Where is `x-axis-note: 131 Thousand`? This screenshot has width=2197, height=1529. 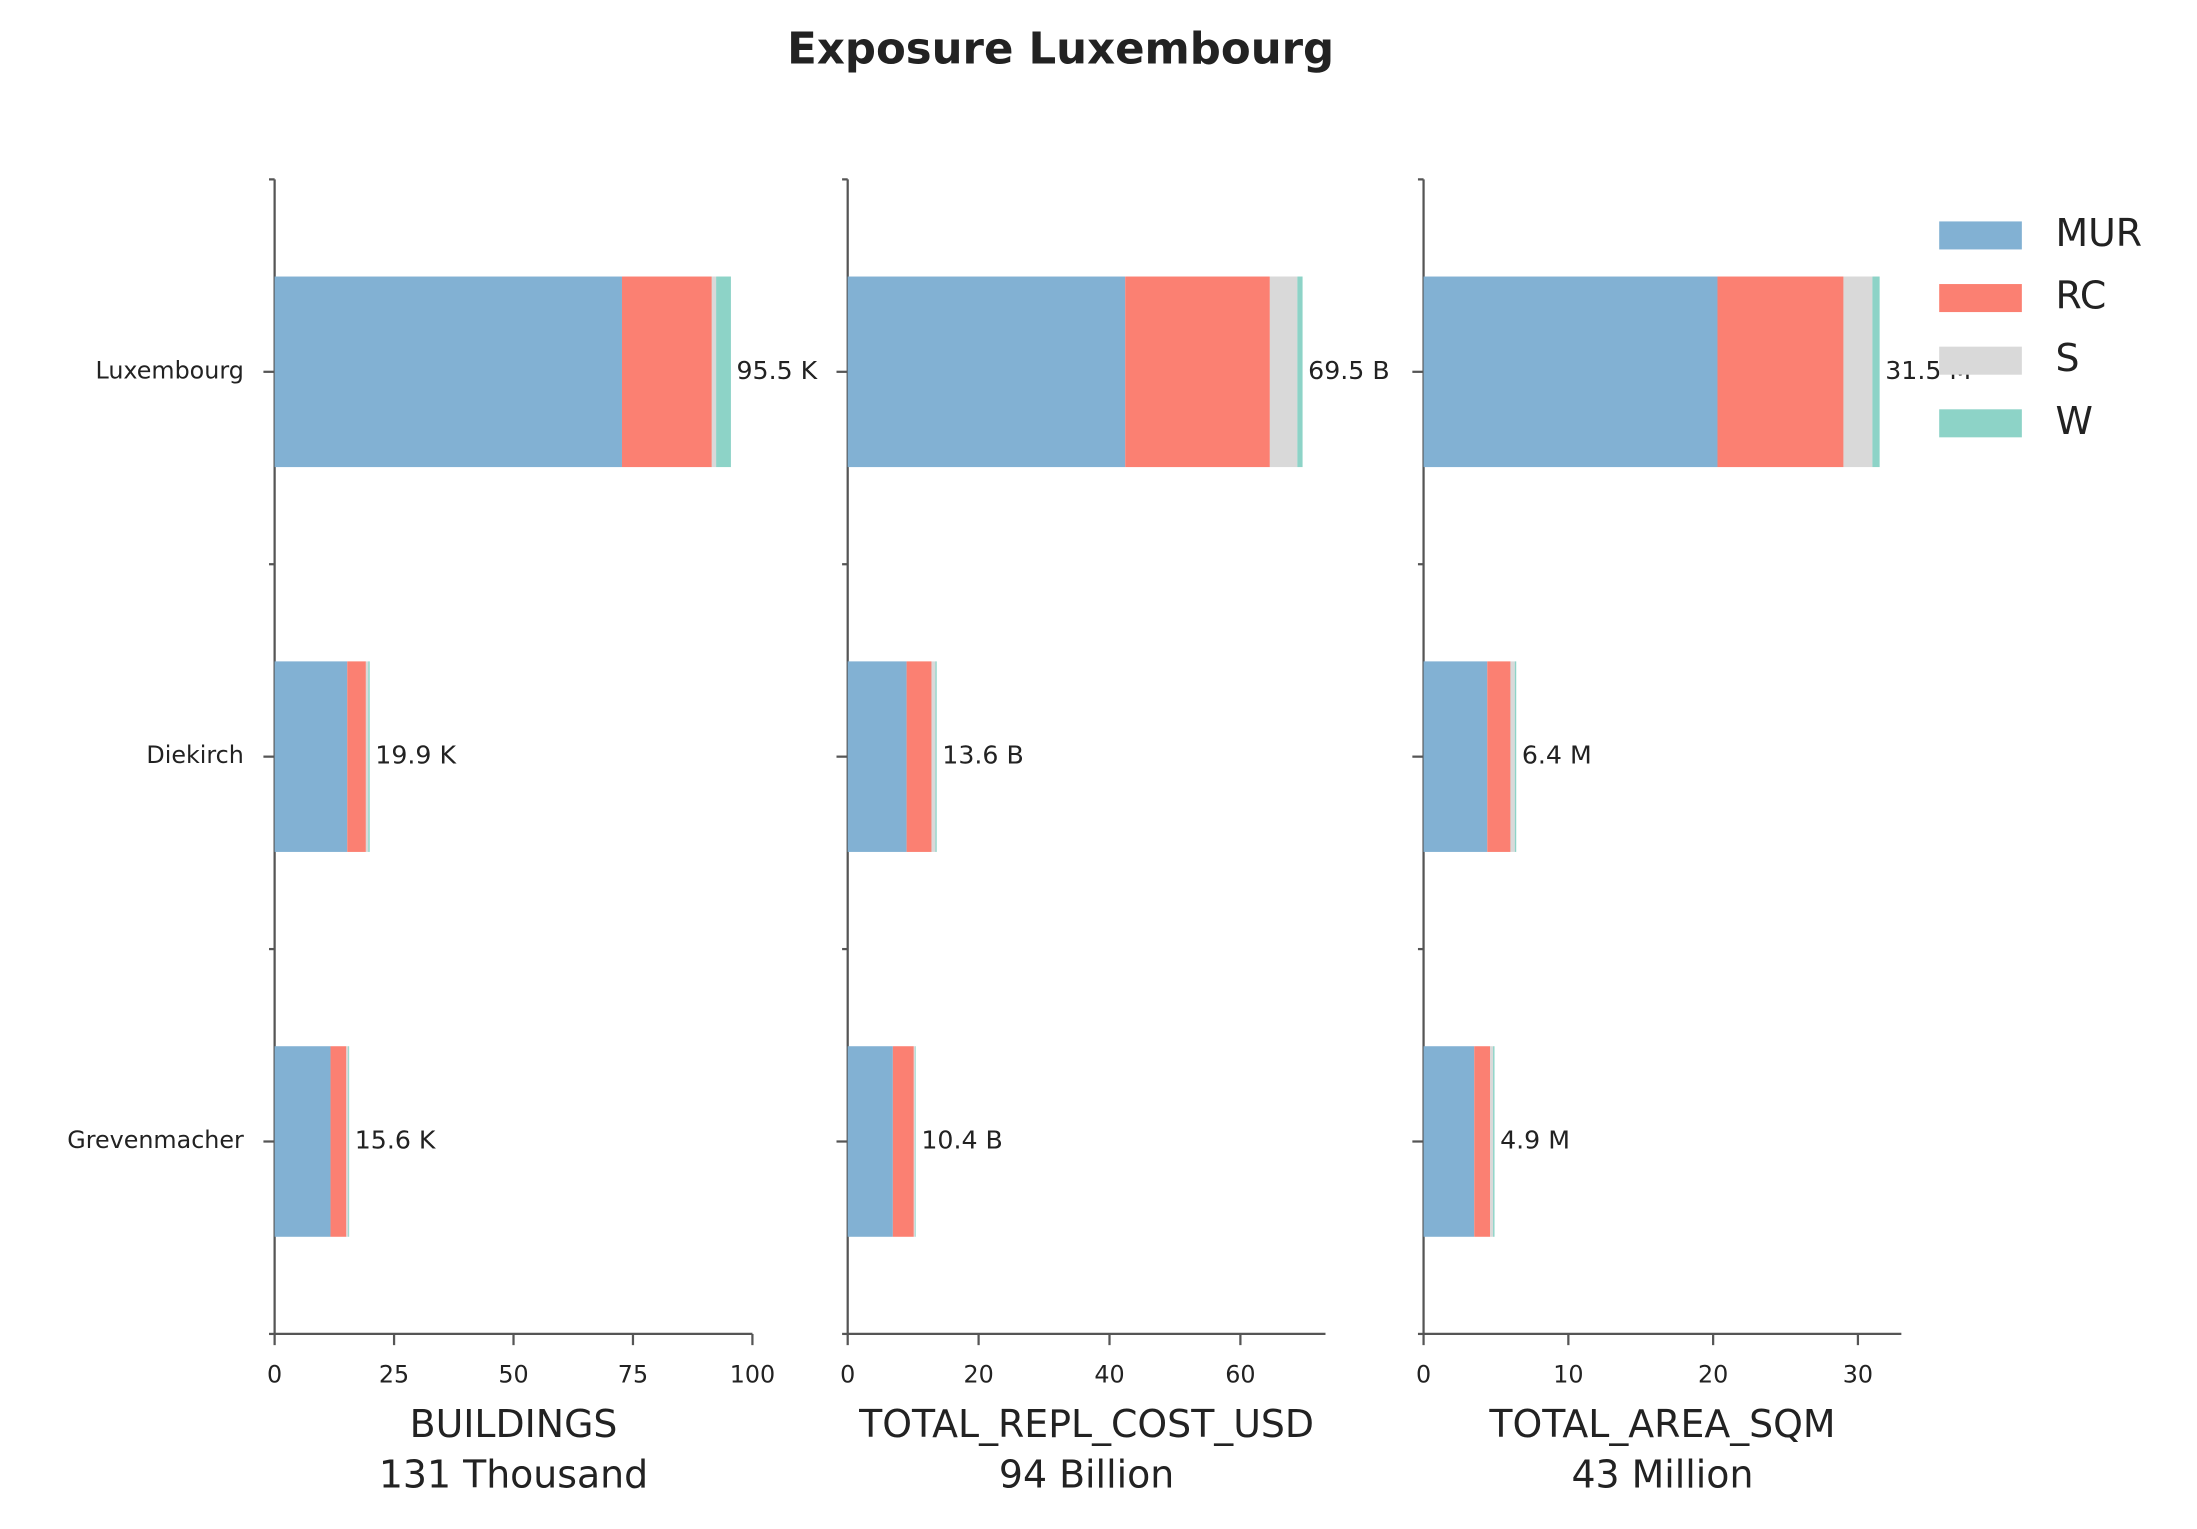
x-axis-note: 131 Thousand is located at coordinates (513, 1474).